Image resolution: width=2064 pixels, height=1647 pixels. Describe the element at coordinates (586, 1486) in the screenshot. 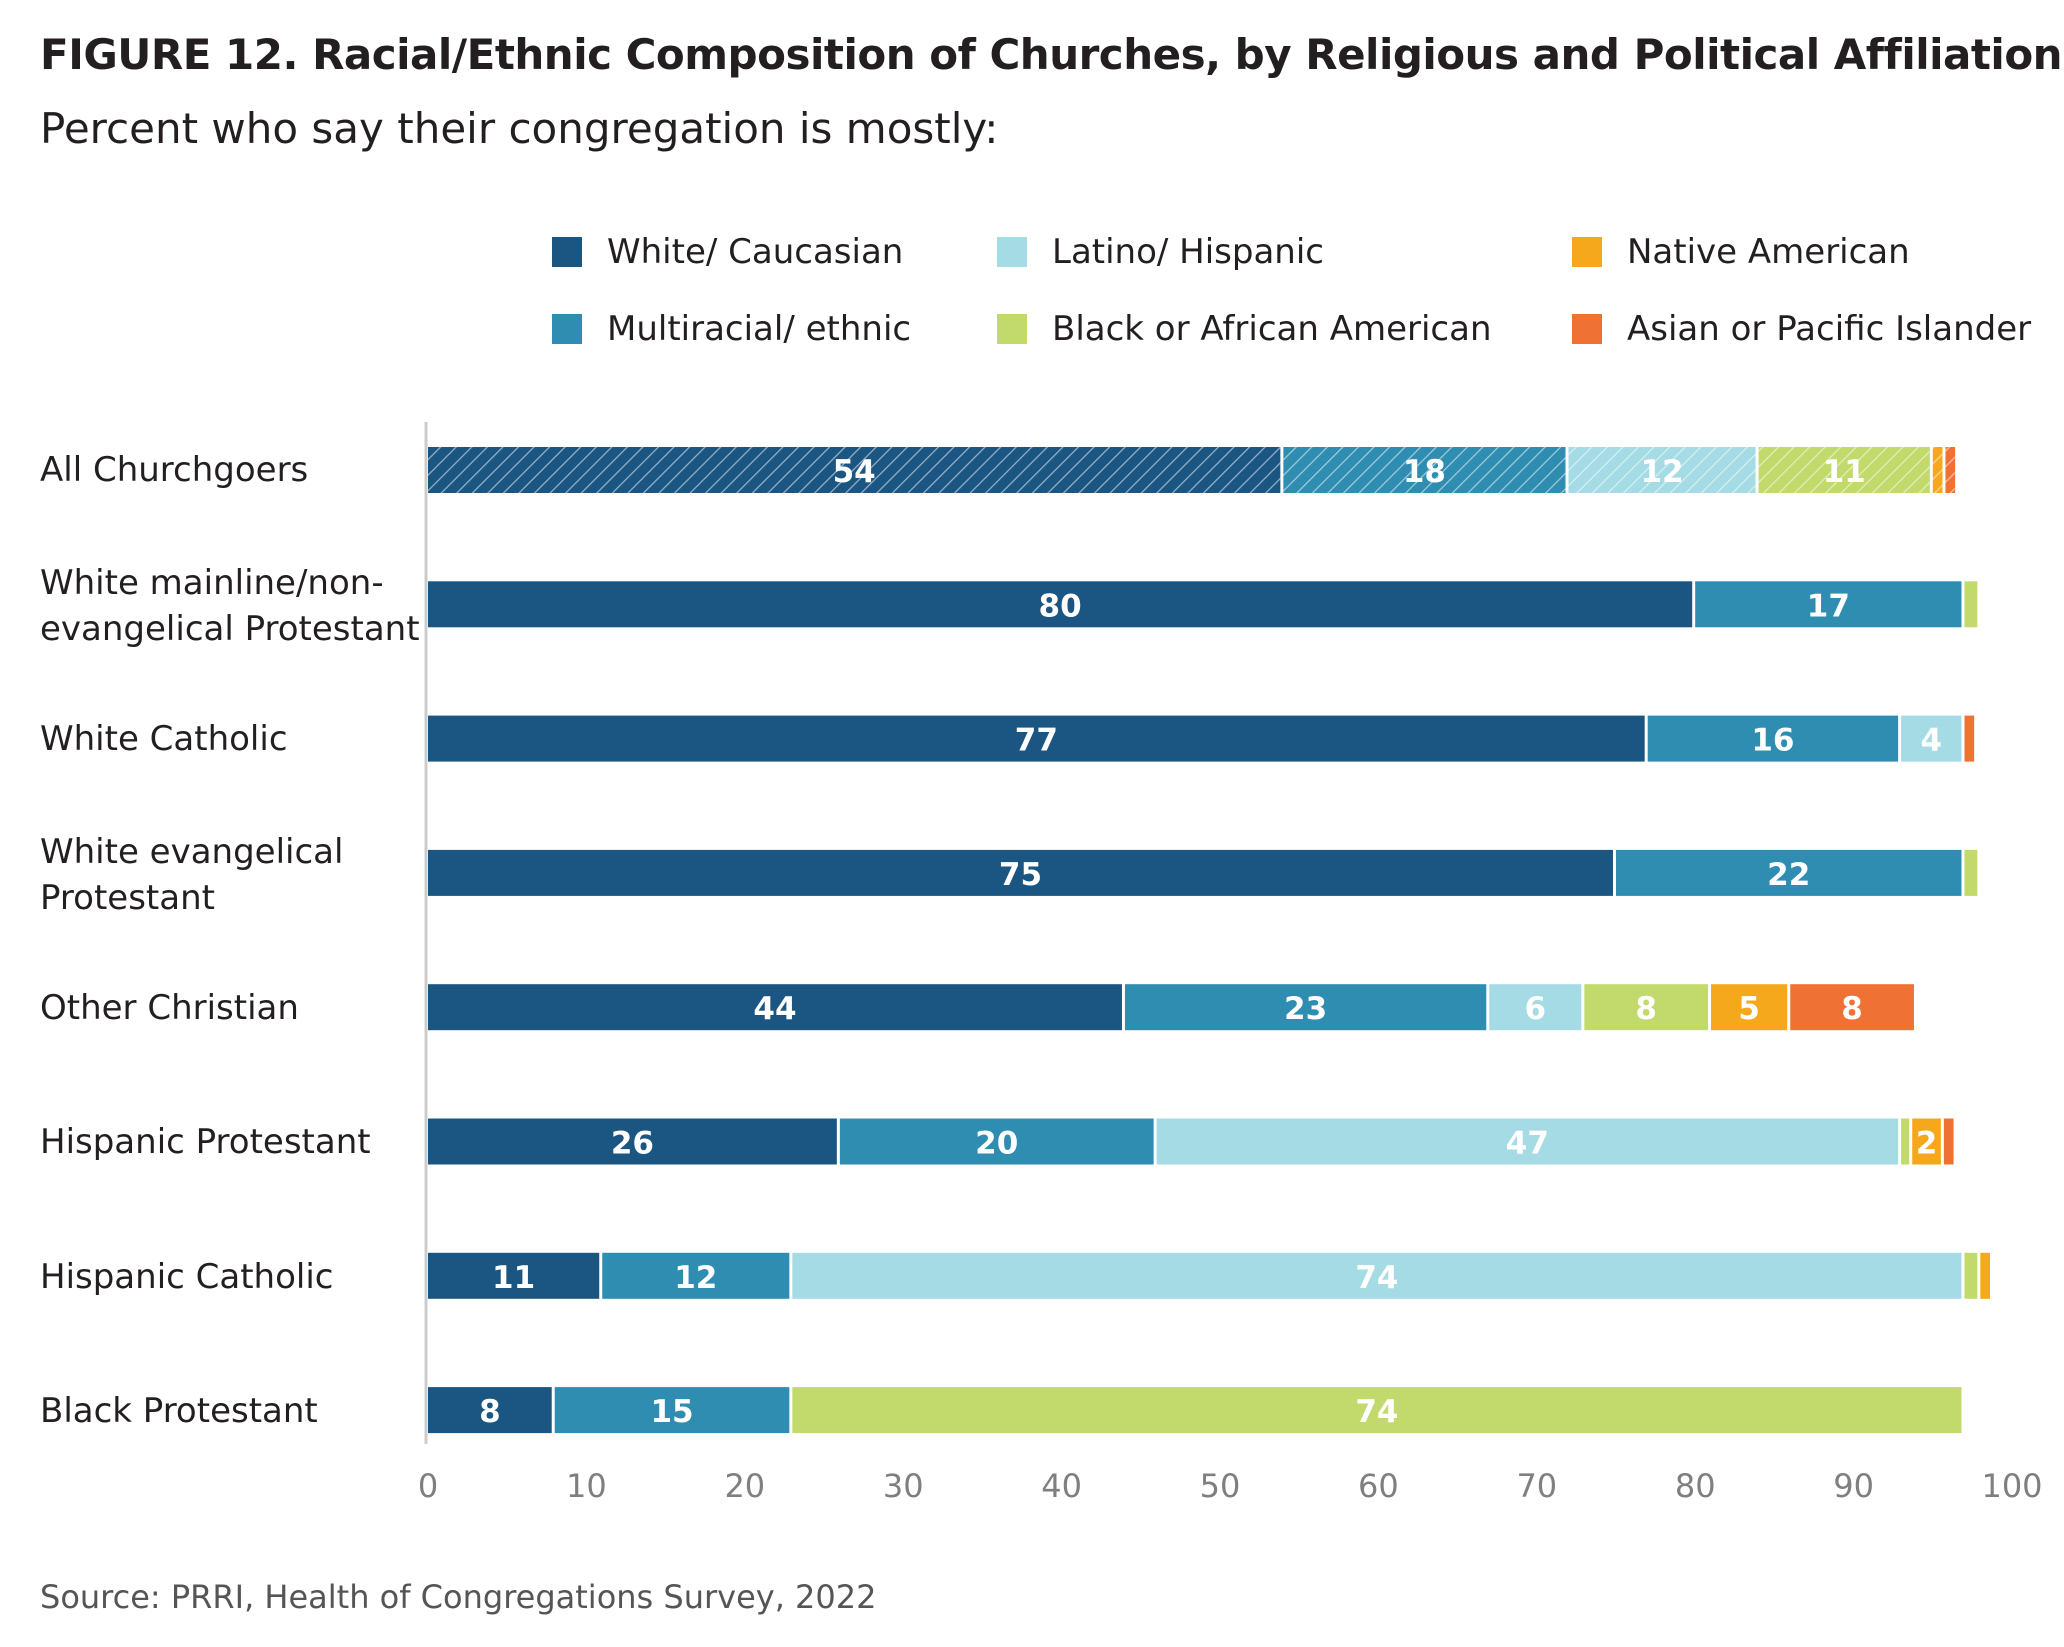

I see `x-tick-label: 10` at that location.